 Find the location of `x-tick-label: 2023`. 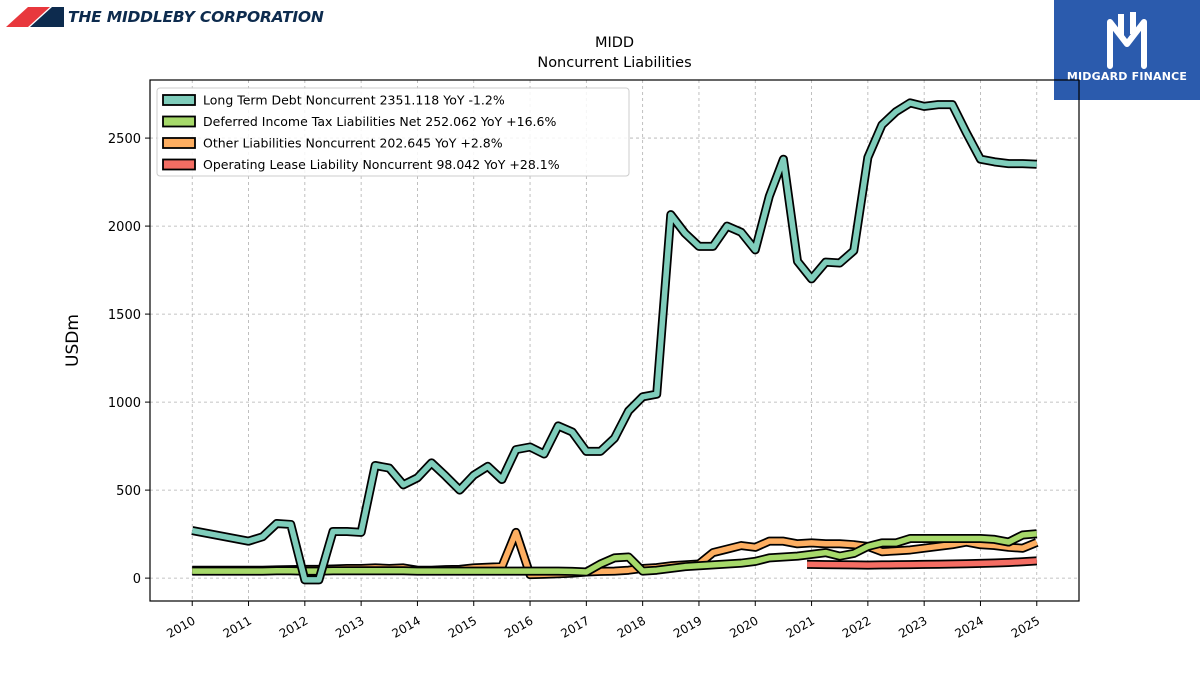

x-tick-label: 2023 is located at coordinates (912, 626).